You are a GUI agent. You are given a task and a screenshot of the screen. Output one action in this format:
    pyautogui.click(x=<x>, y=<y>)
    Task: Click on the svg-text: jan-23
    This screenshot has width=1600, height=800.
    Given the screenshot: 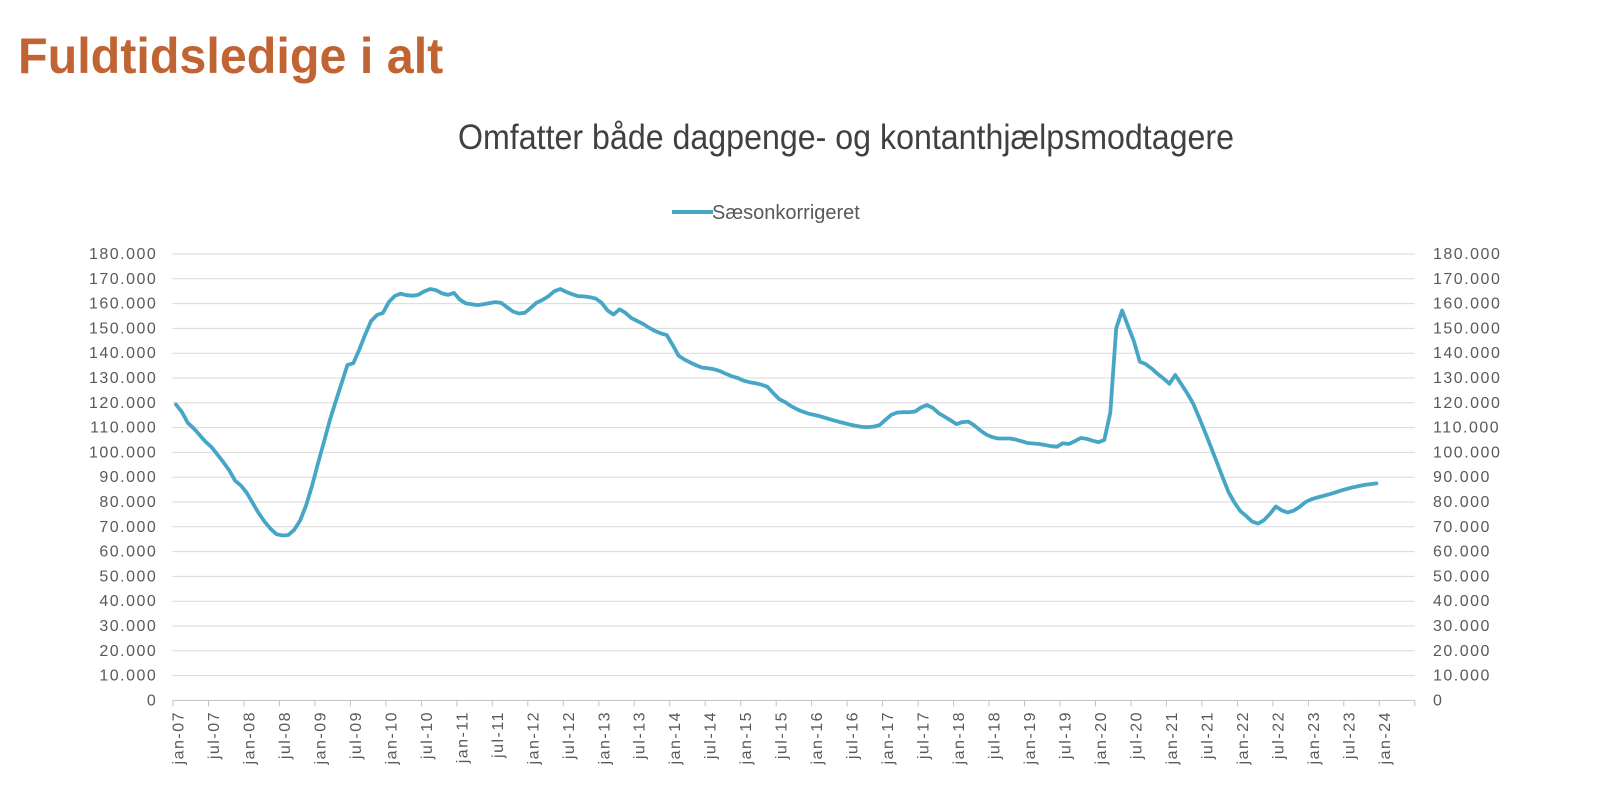 What is the action you would take?
    pyautogui.click(x=1314, y=738)
    